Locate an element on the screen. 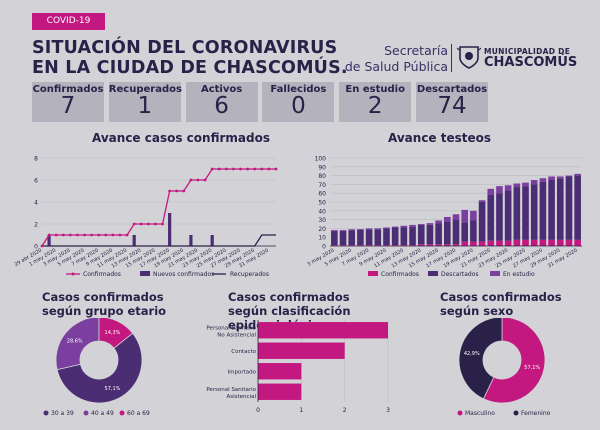 This screenshot has width=600, height=430. y-tick-label: 6 is located at coordinates (36, 181).